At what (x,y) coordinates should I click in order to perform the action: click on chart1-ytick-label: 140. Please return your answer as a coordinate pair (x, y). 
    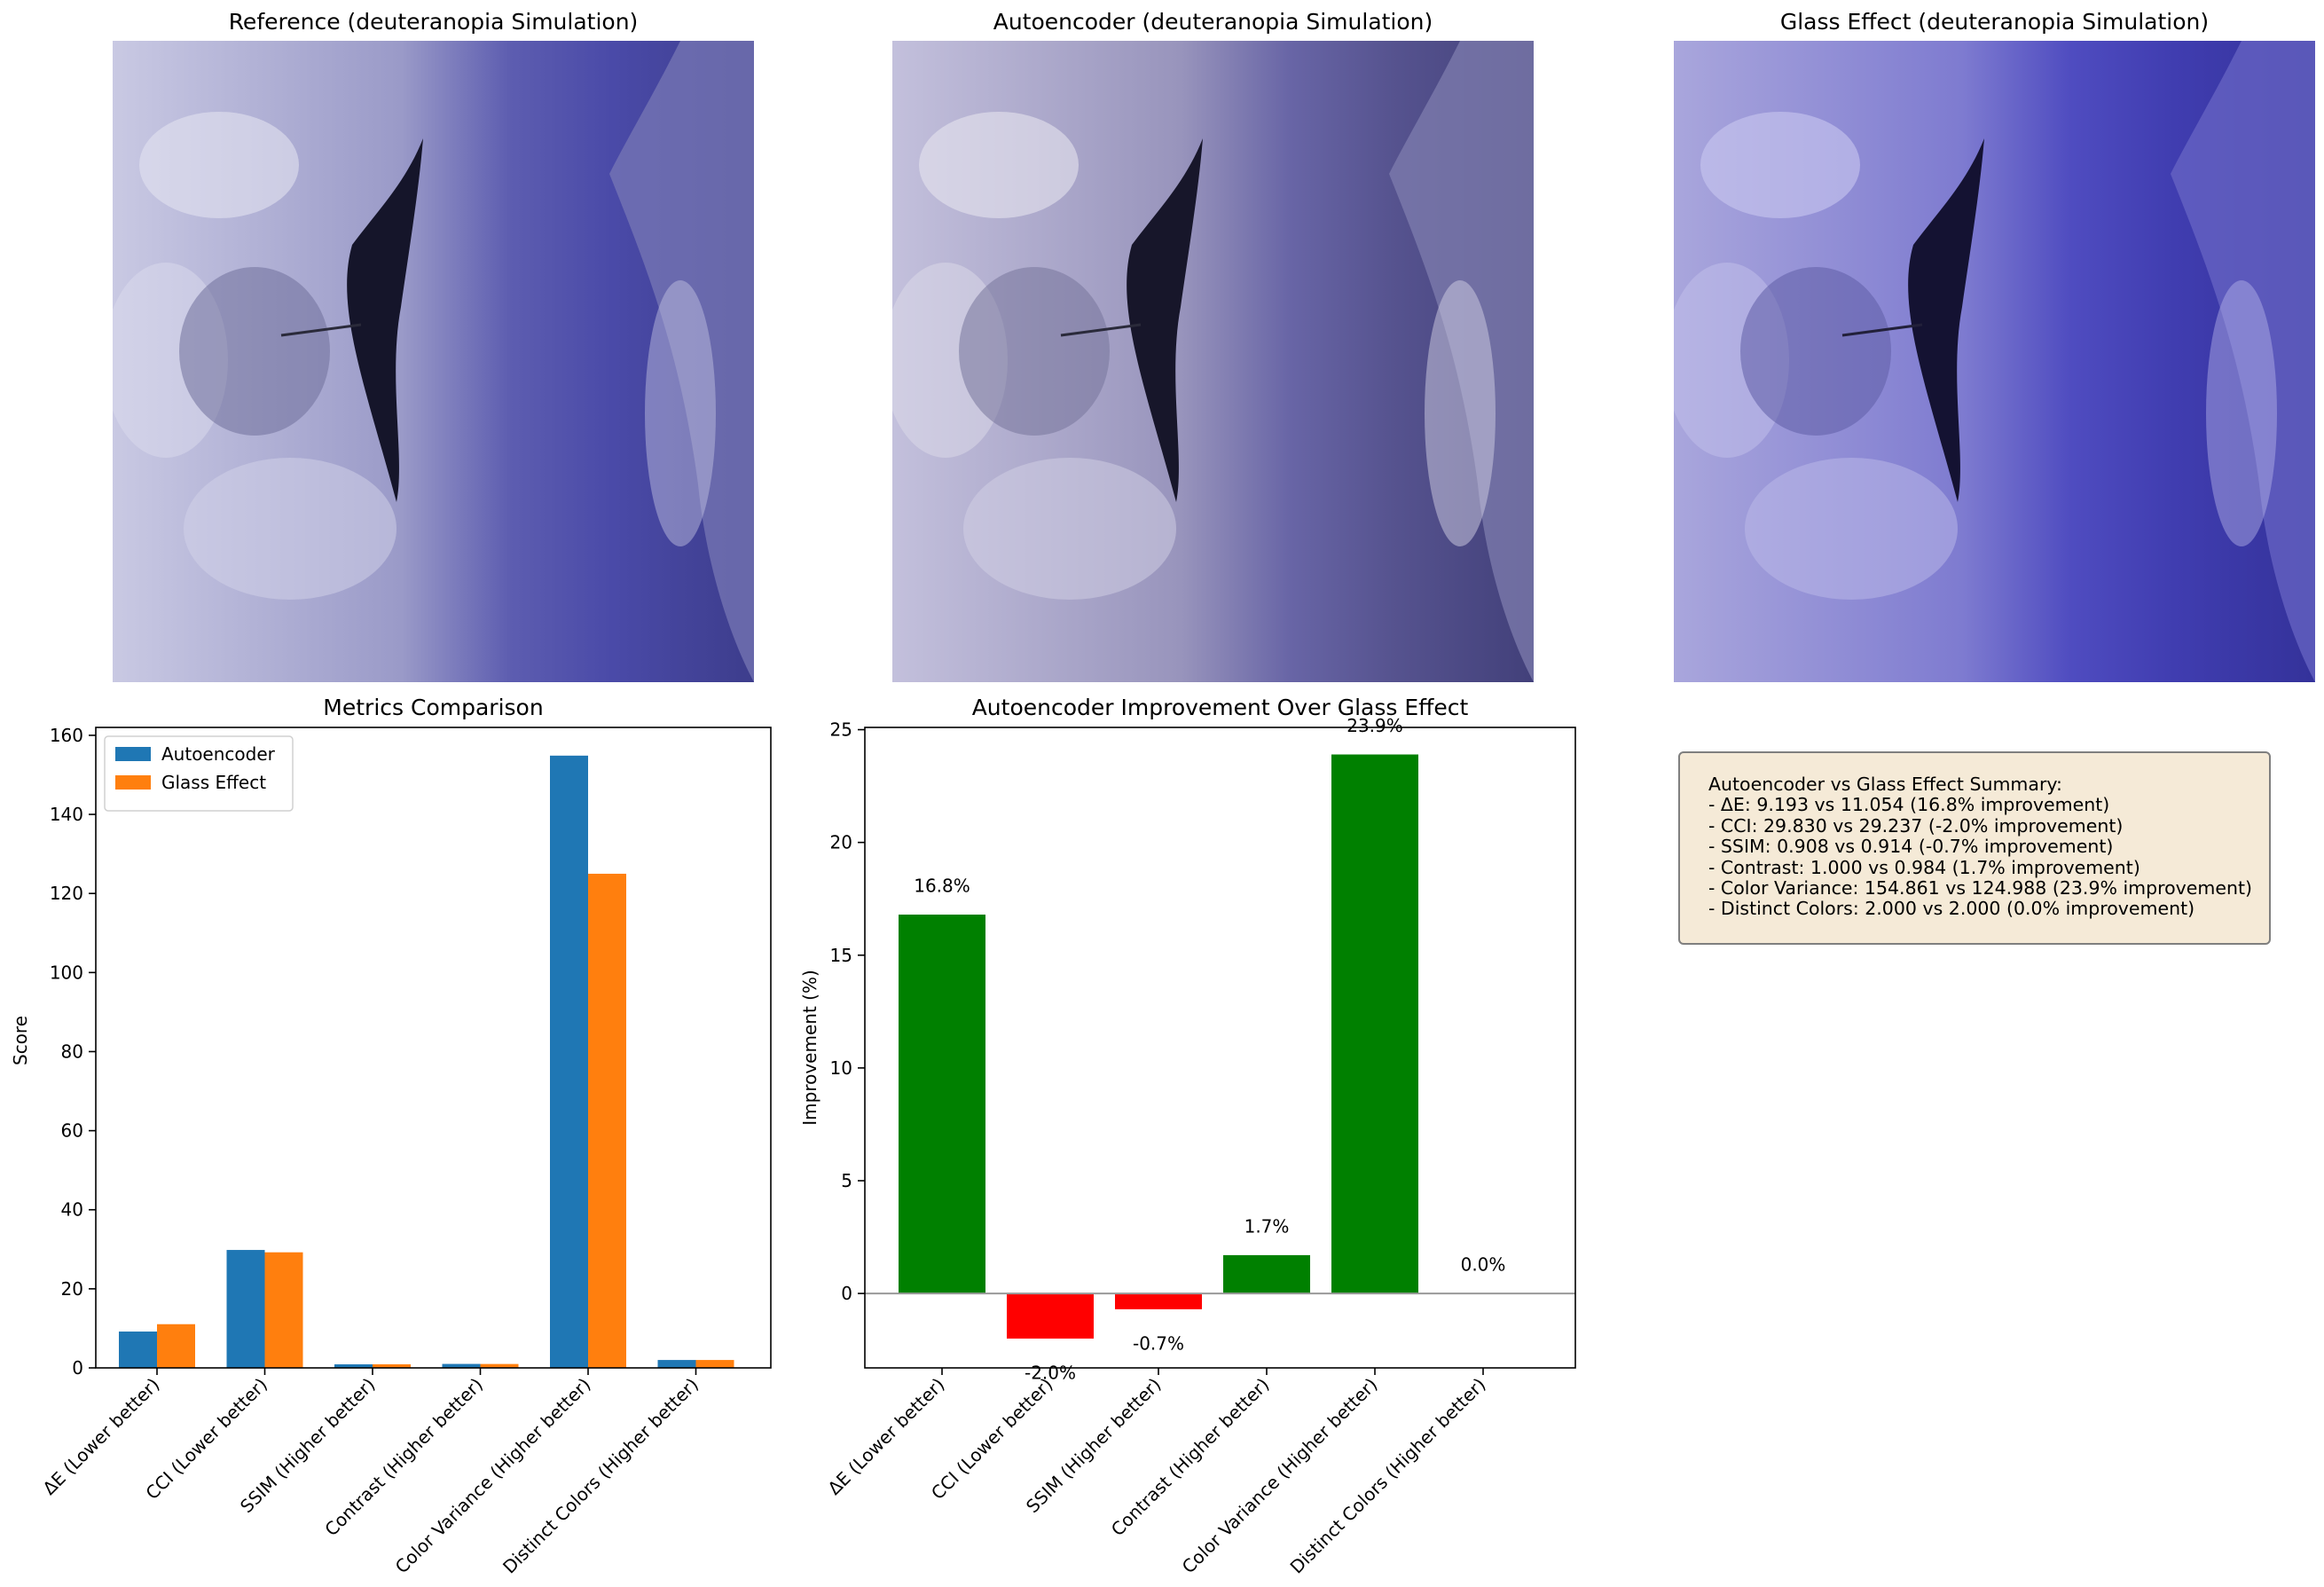
    Looking at the image, I should click on (66, 814).